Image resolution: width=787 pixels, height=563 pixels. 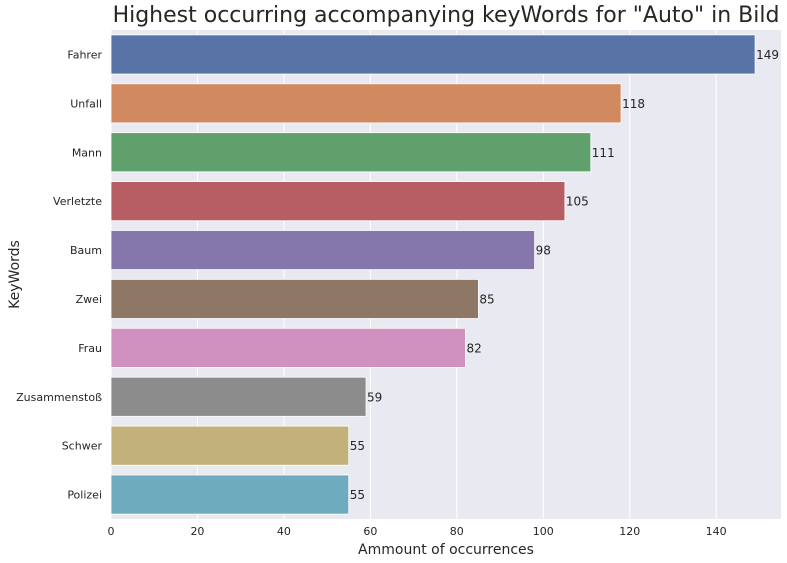 What do you see at coordinates (543, 251) in the screenshot?
I see `data-label: 98` at bounding box center [543, 251].